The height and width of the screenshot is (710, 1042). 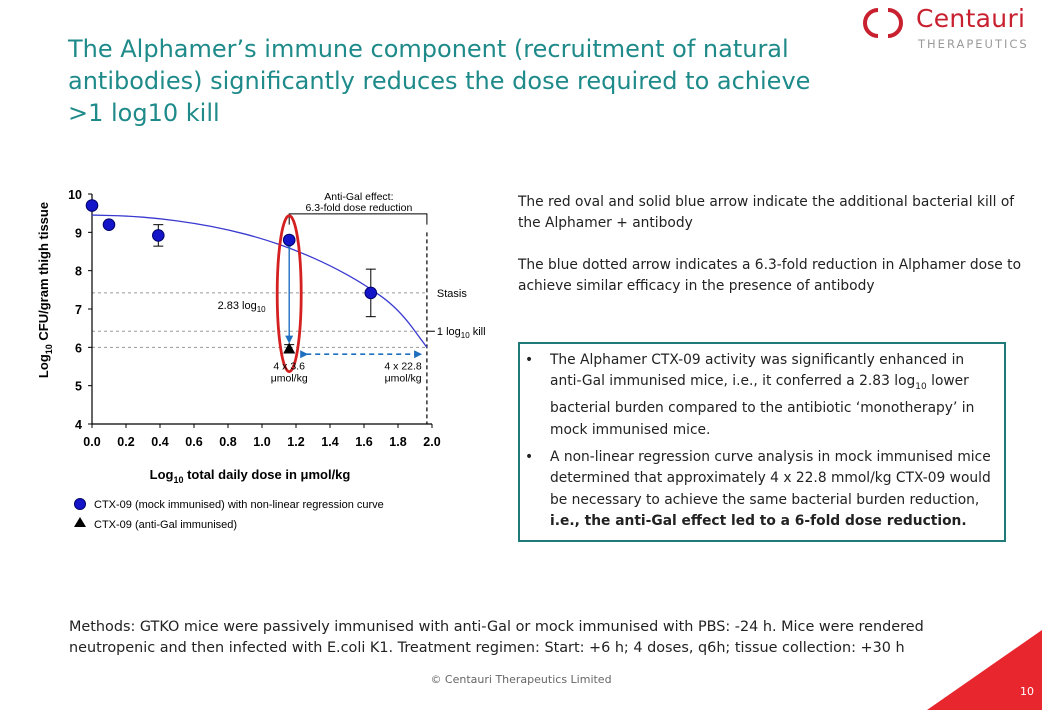 What do you see at coordinates (289, 367) in the screenshot?
I see `dose-label: 4 x 3.6` at bounding box center [289, 367].